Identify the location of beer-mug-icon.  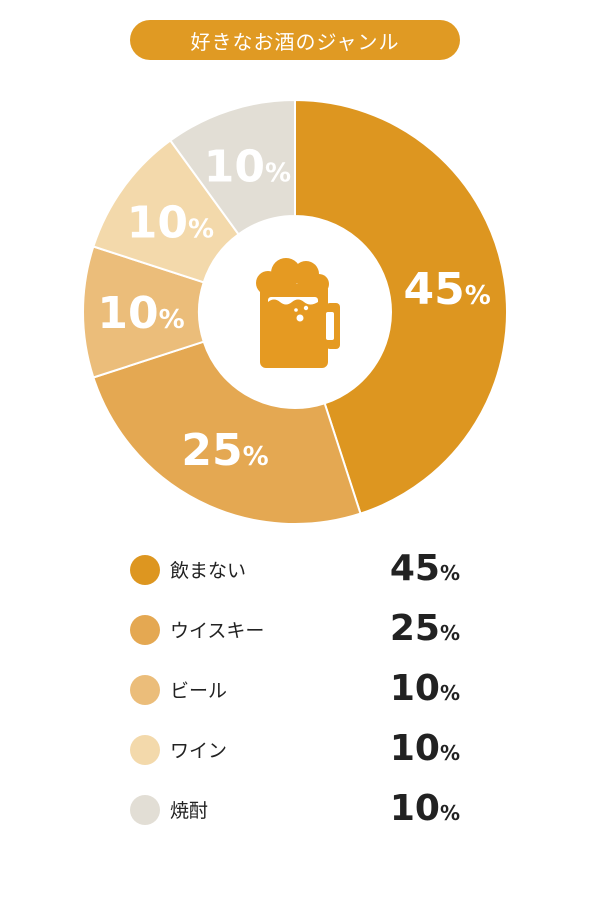
(298, 313).